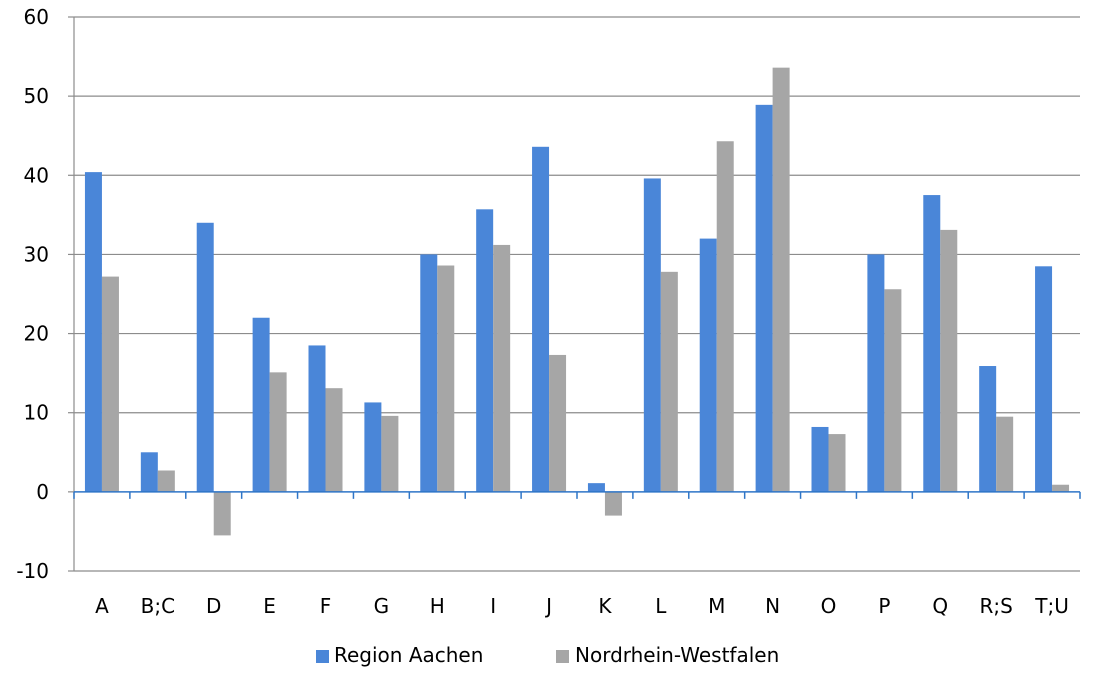 This screenshot has width=1095, height=674. I want to click on x-tick-label: K, so click(605, 606).